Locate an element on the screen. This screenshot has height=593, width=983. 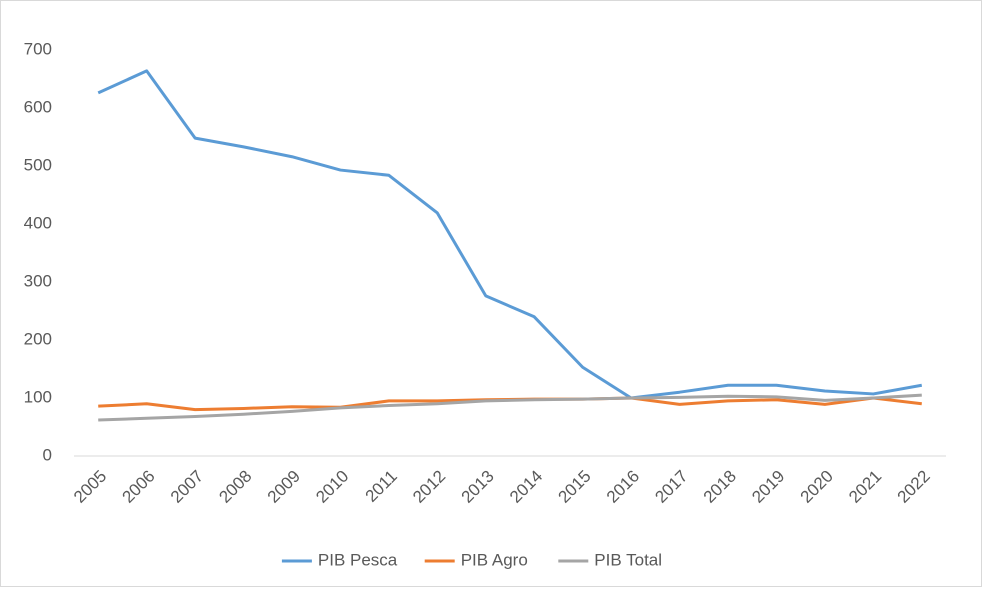
y-tick-label: 0 is located at coordinates (47, 454).